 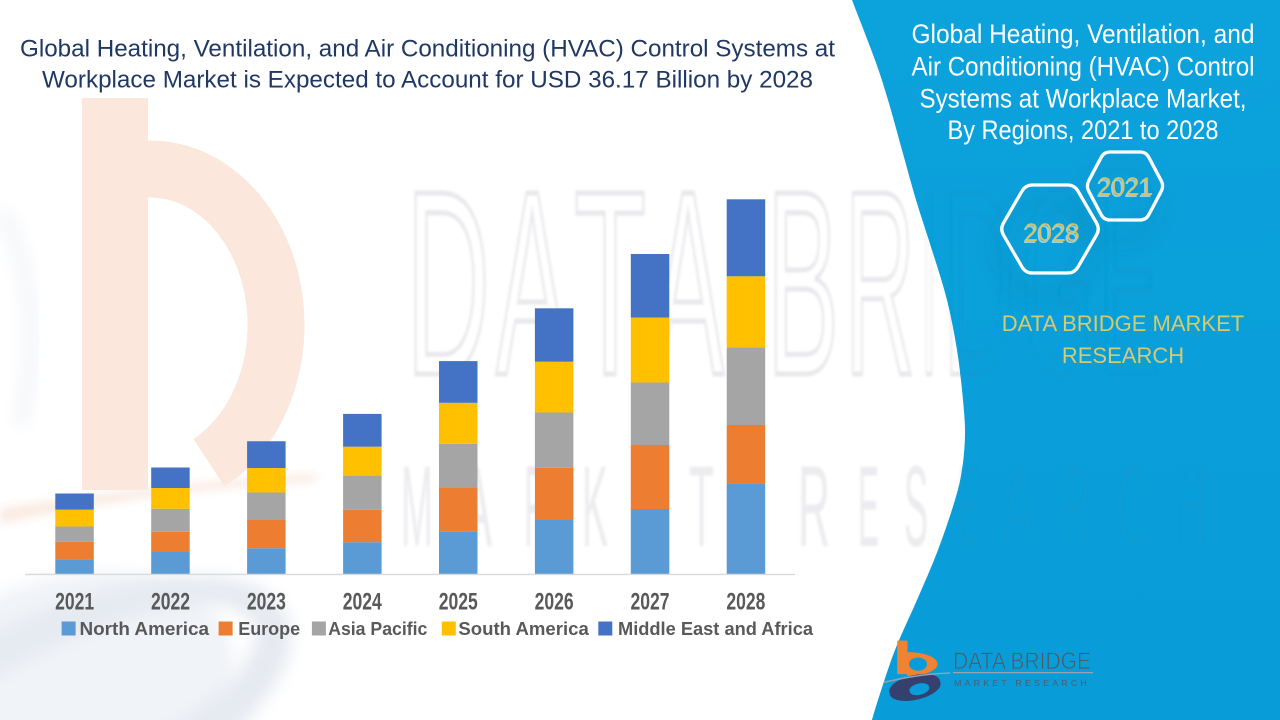 I want to click on svg-text: M, so click(x=417, y=507).